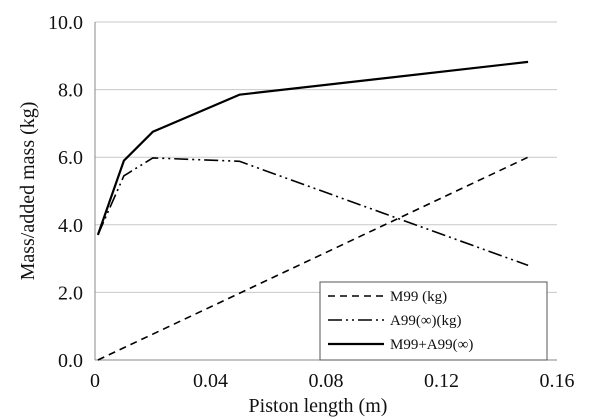 The height and width of the screenshot is (420, 594). I want to click on legend-label: A99(∞)(kg), so click(426, 321).